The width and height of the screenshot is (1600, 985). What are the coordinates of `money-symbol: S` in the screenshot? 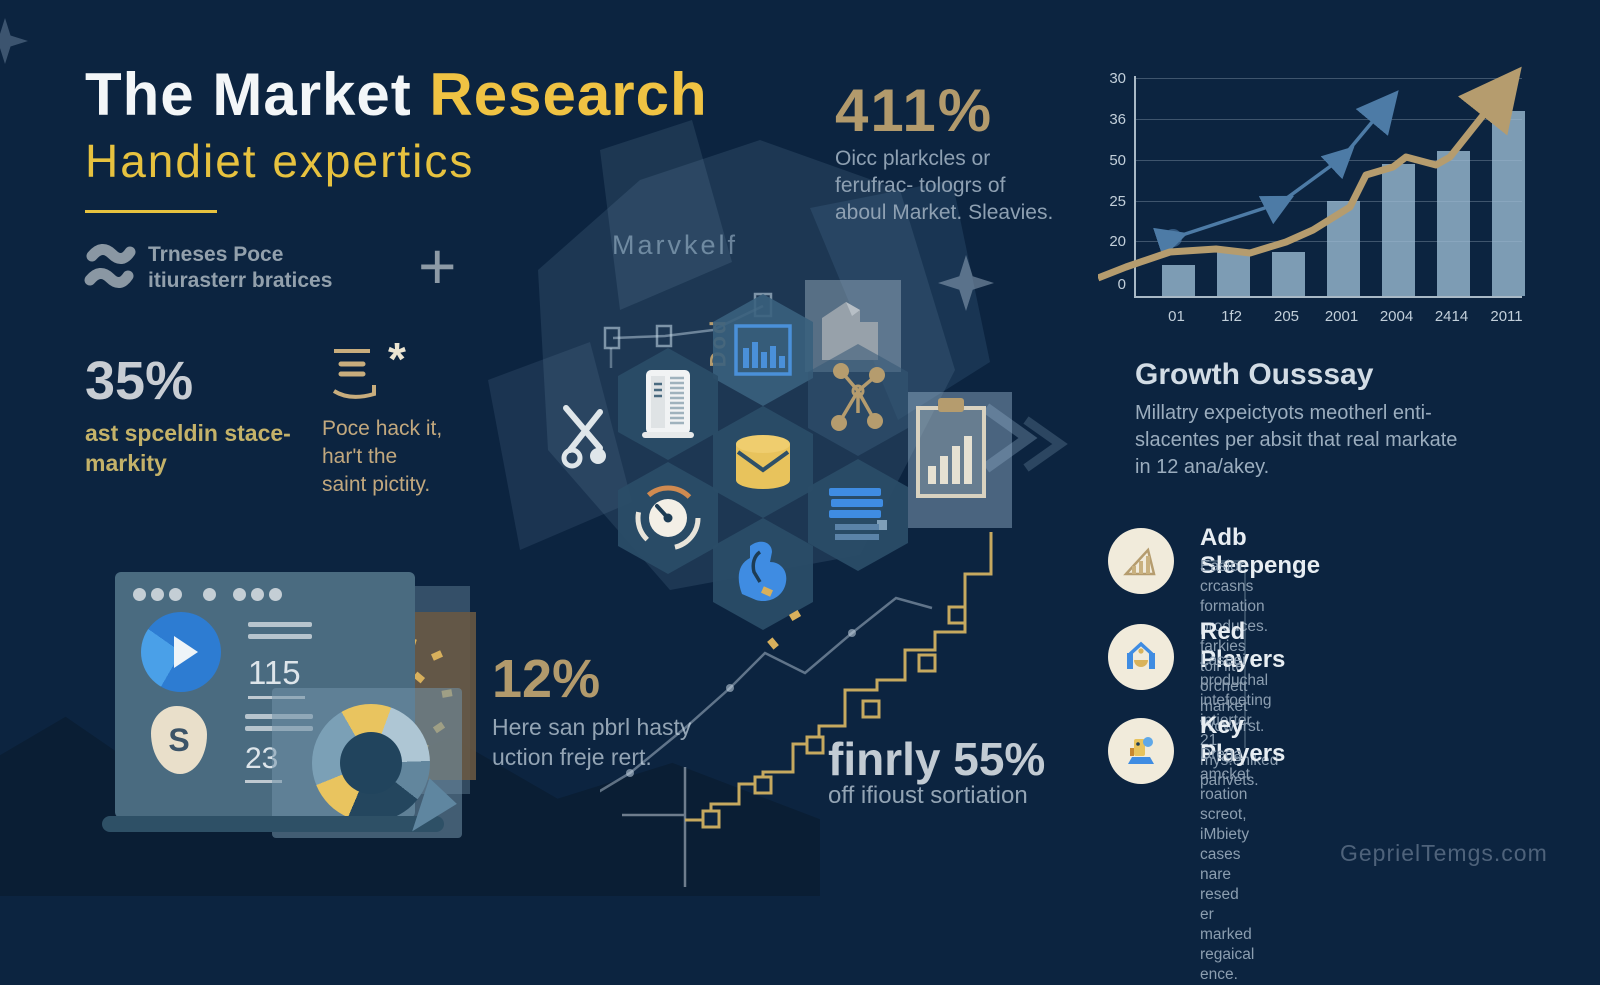 It's located at (179, 739).